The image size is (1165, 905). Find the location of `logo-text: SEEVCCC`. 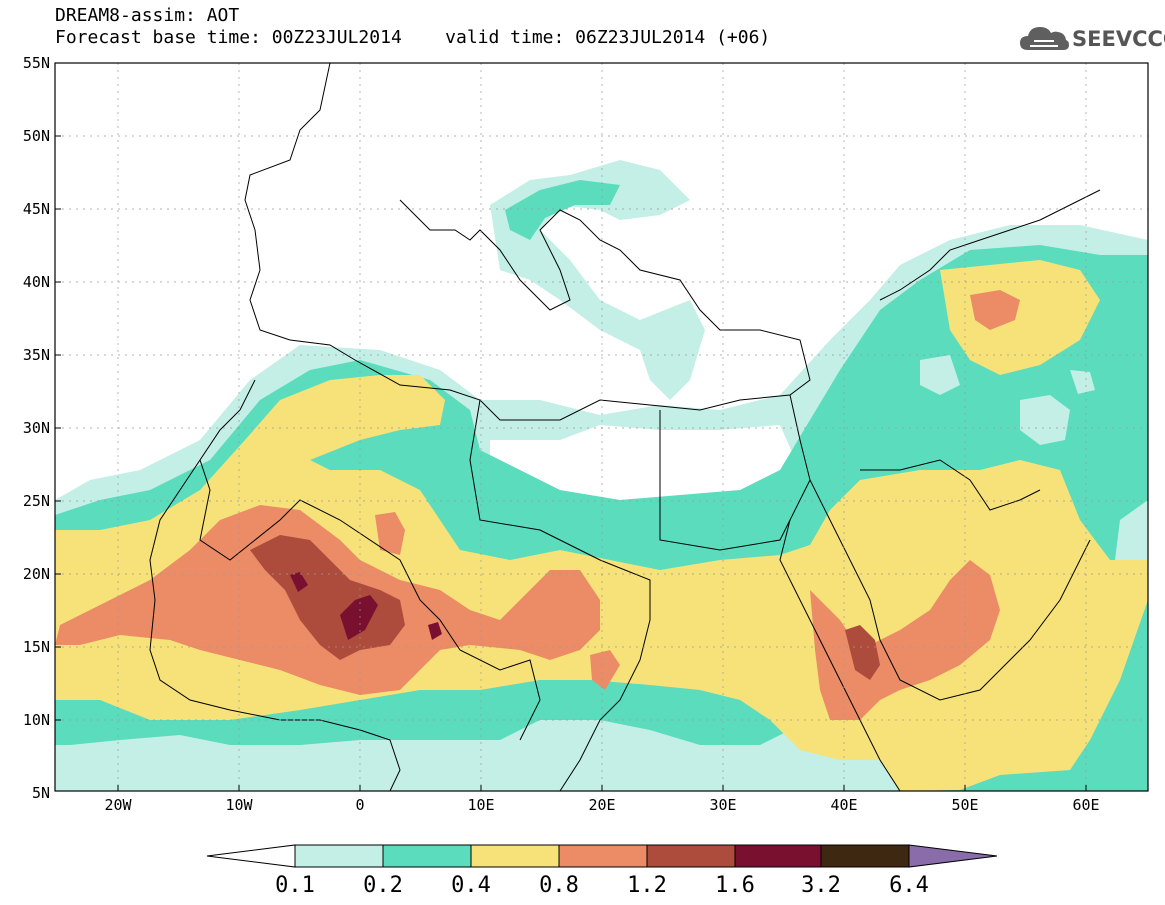

logo-text: SEEVCCC is located at coordinates (1118, 39).